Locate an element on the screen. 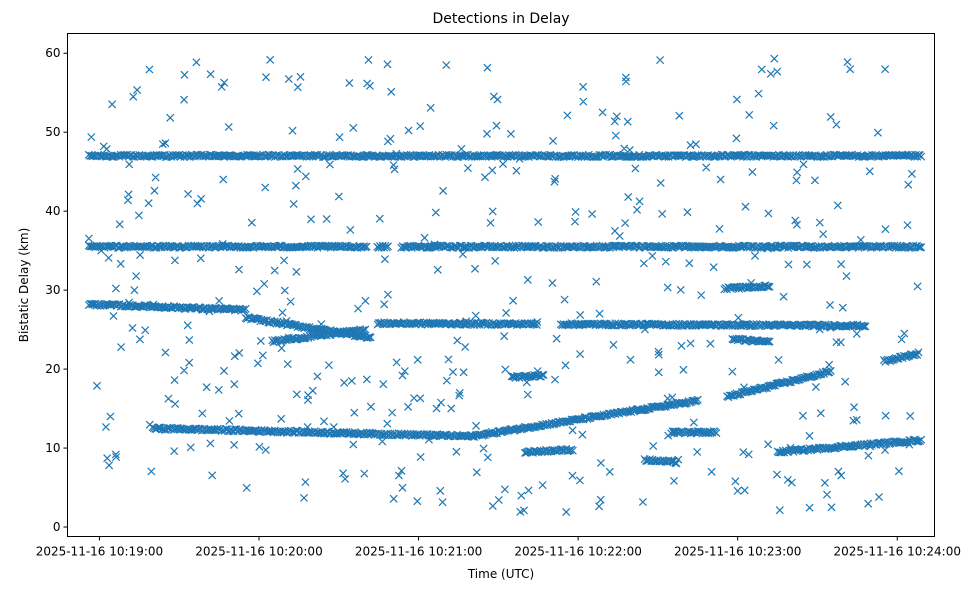 The width and height of the screenshot is (979, 590). y-tick-label: 50 is located at coordinates (52, 132).